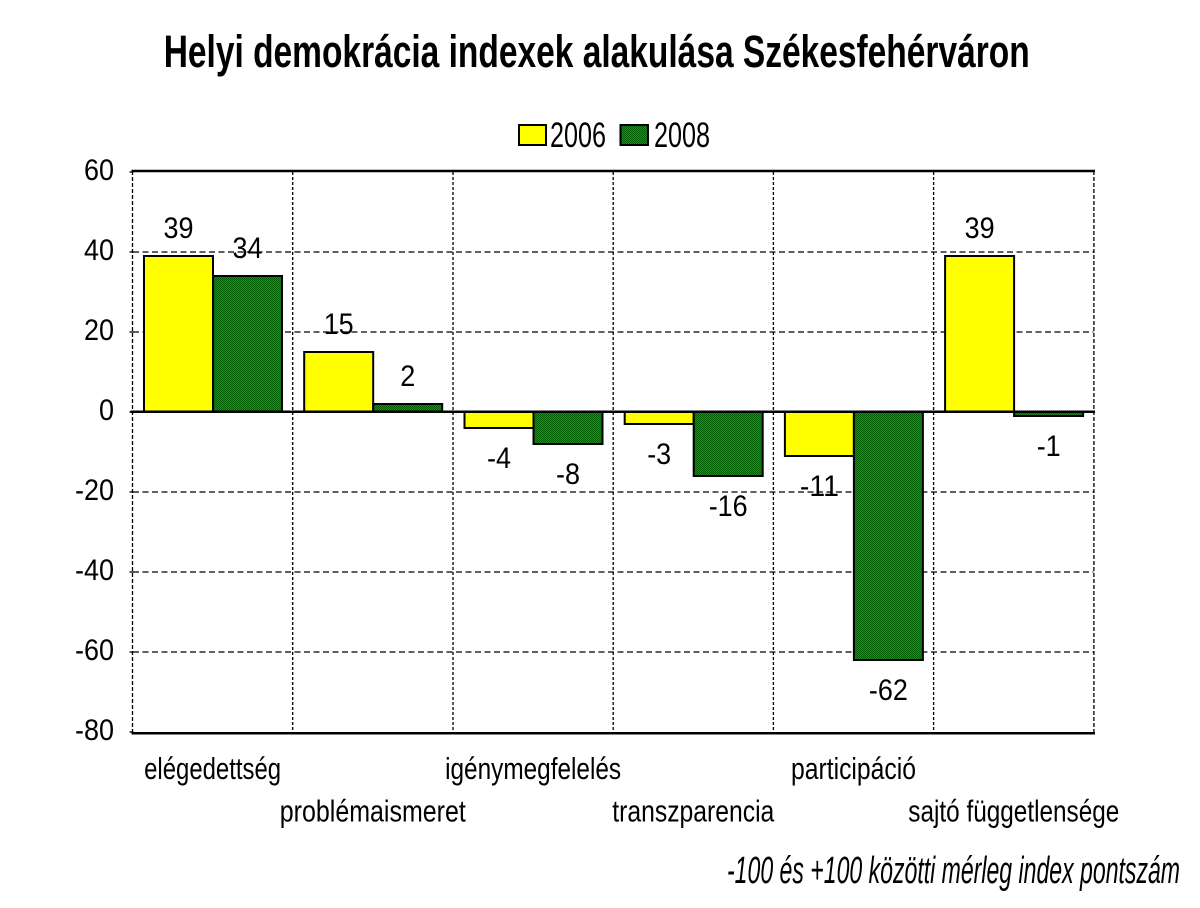 The height and width of the screenshot is (908, 1200). Describe the element at coordinates (693, 811) in the screenshot. I see `svg-text: transzparencia` at that location.